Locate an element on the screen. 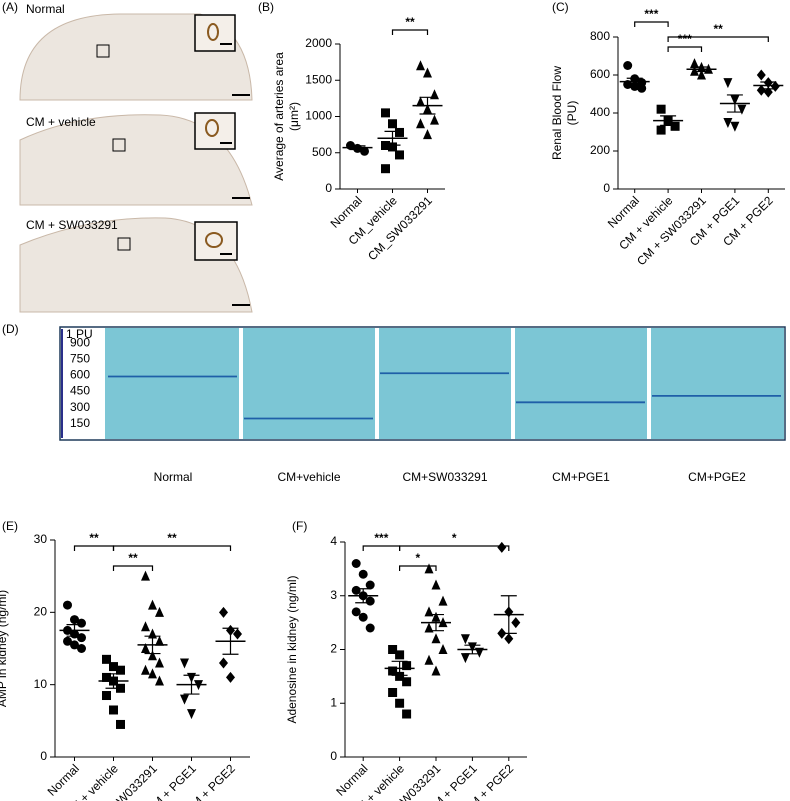 The height and width of the screenshot is (801, 790). image: CM + SW033291 is located at coordinates (136, 265).